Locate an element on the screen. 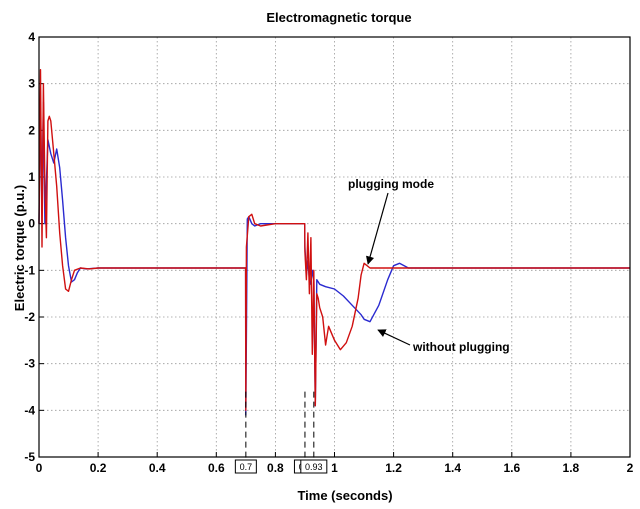 This screenshot has height=509, width=640. marker-label: 0.7 is located at coordinates (246, 467).